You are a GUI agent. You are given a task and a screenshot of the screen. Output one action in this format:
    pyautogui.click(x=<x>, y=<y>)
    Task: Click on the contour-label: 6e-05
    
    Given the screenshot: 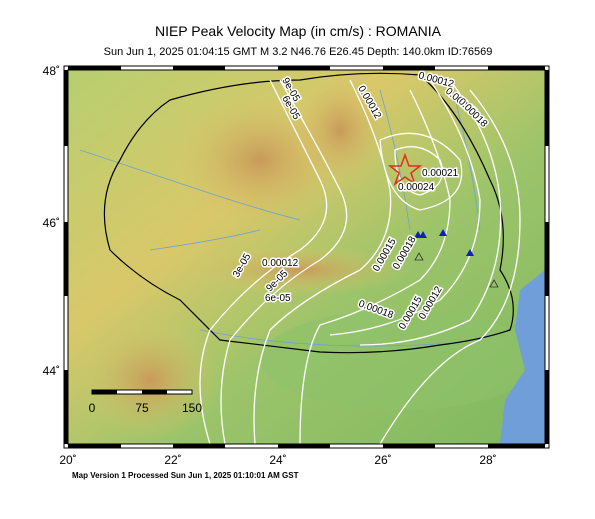 What is the action you would take?
    pyautogui.click(x=278, y=298)
    